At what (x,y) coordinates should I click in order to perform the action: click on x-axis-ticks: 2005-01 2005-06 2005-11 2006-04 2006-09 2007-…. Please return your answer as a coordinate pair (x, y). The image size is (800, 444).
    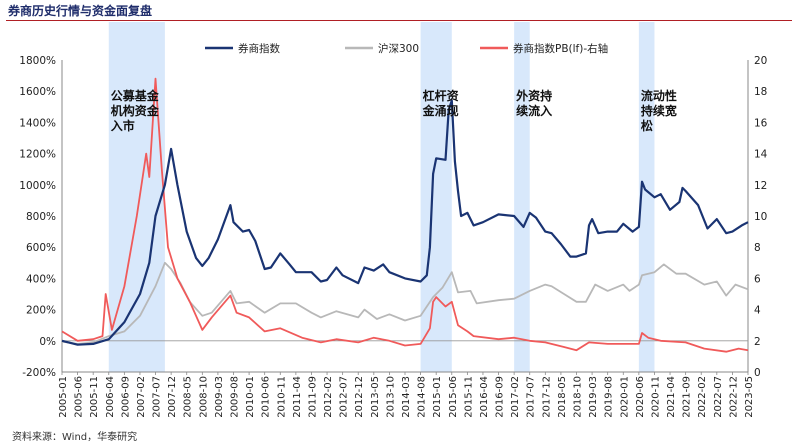
    Looking at the image, I should click on (406, 395).